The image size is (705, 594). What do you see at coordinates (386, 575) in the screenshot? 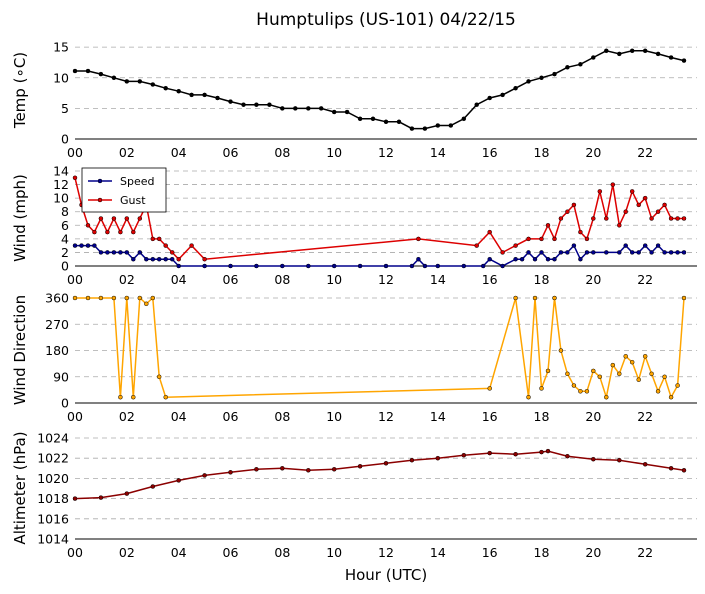
I see `x-axis-label: Hour (UTC)` at bounding box center [386, 575].